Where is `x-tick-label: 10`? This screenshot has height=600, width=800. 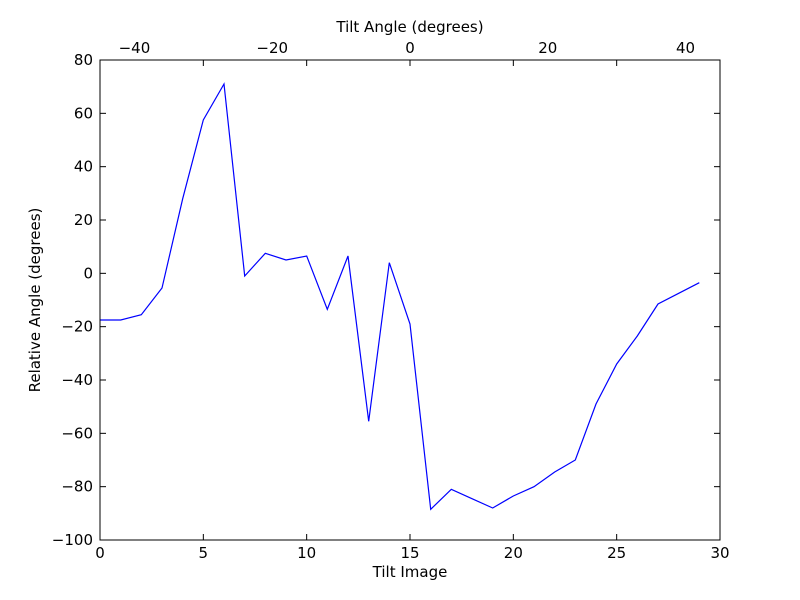
x-tick-label: 10 is located at coordinates (306, 553).